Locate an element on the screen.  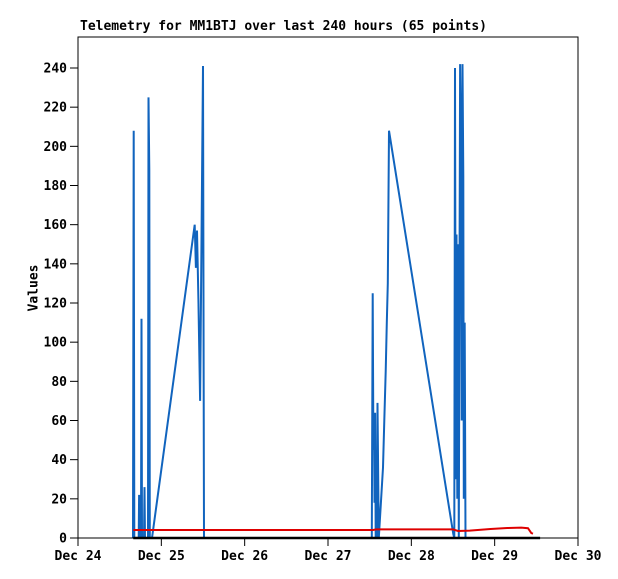
y-tick-label: 80 is located at coordinates (59, 382).